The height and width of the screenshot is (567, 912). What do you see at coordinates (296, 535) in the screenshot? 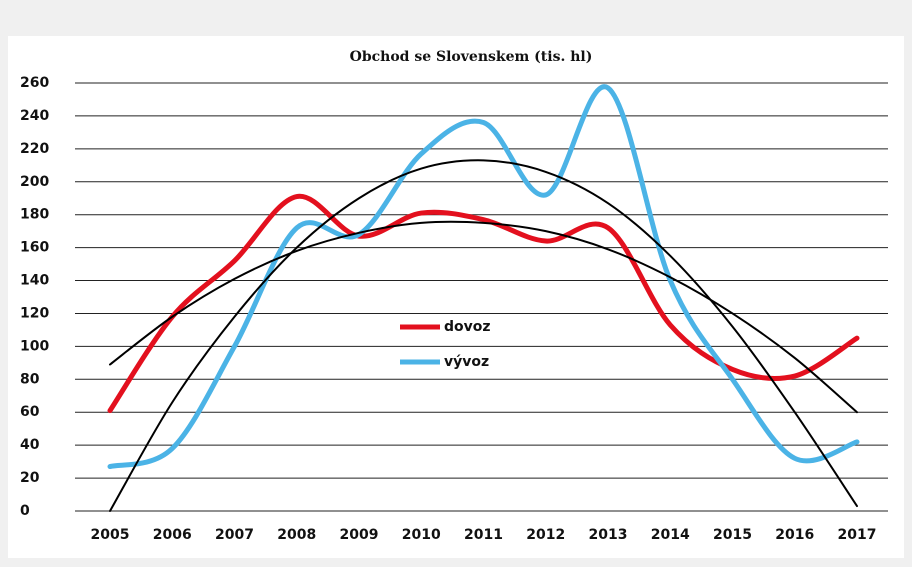
I see `x-tick-label: 2008` at bounding box center [296, 535].